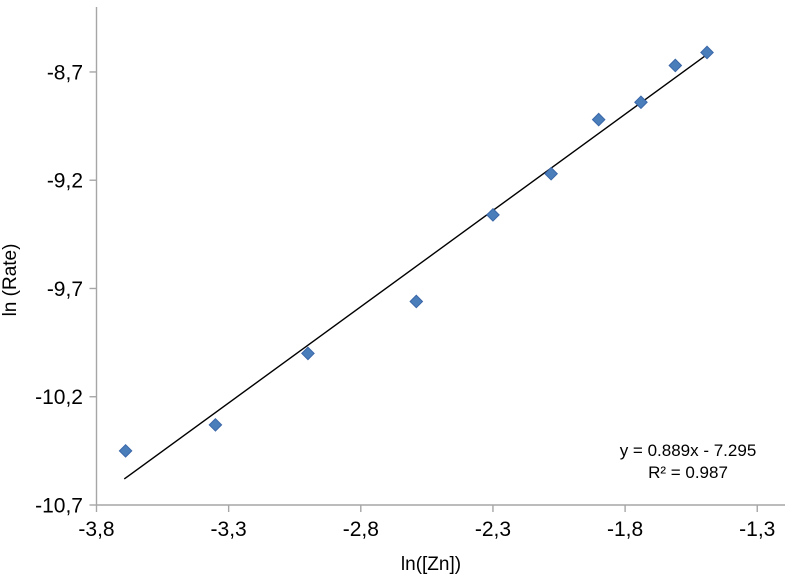 The height and width of the screenshot is (579, 793). I want to click on y-axis-tick-label: -8,7, so click(65, 72).